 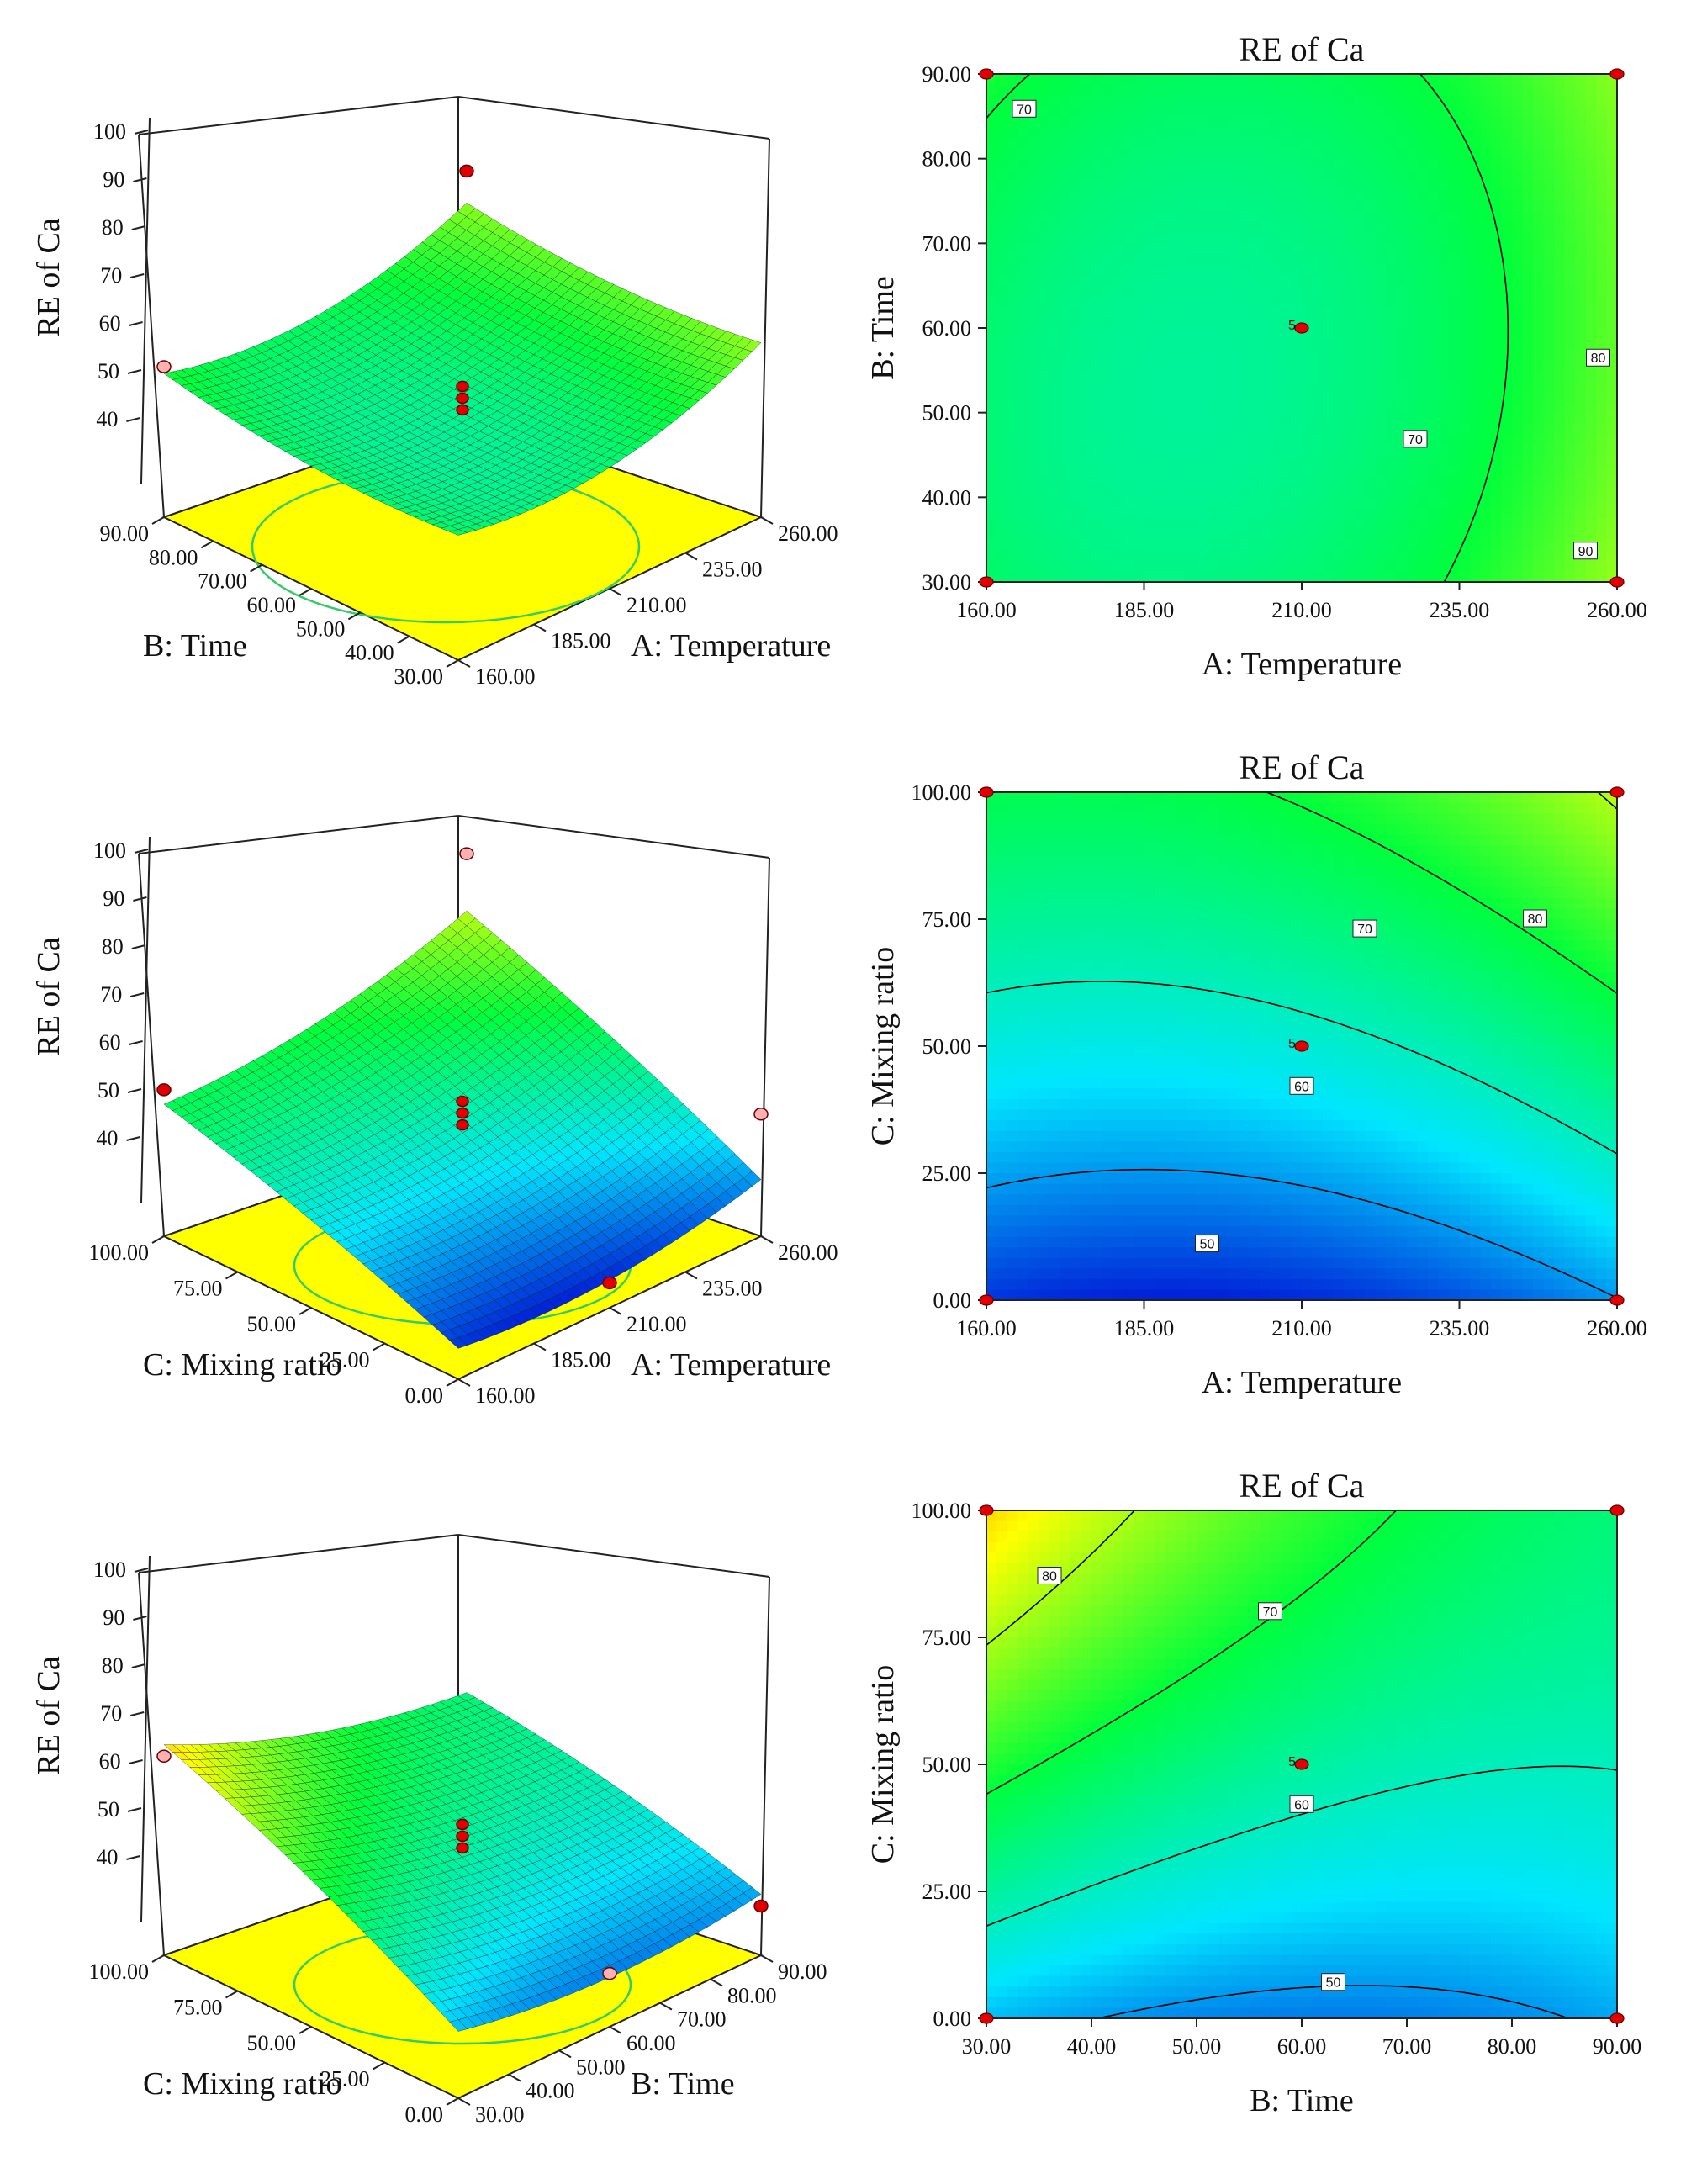 What do you see at coordinates (1460, 610) in the screenshot?
I see `x-tick-label: 235.00` at bounding box center [1460, 610].